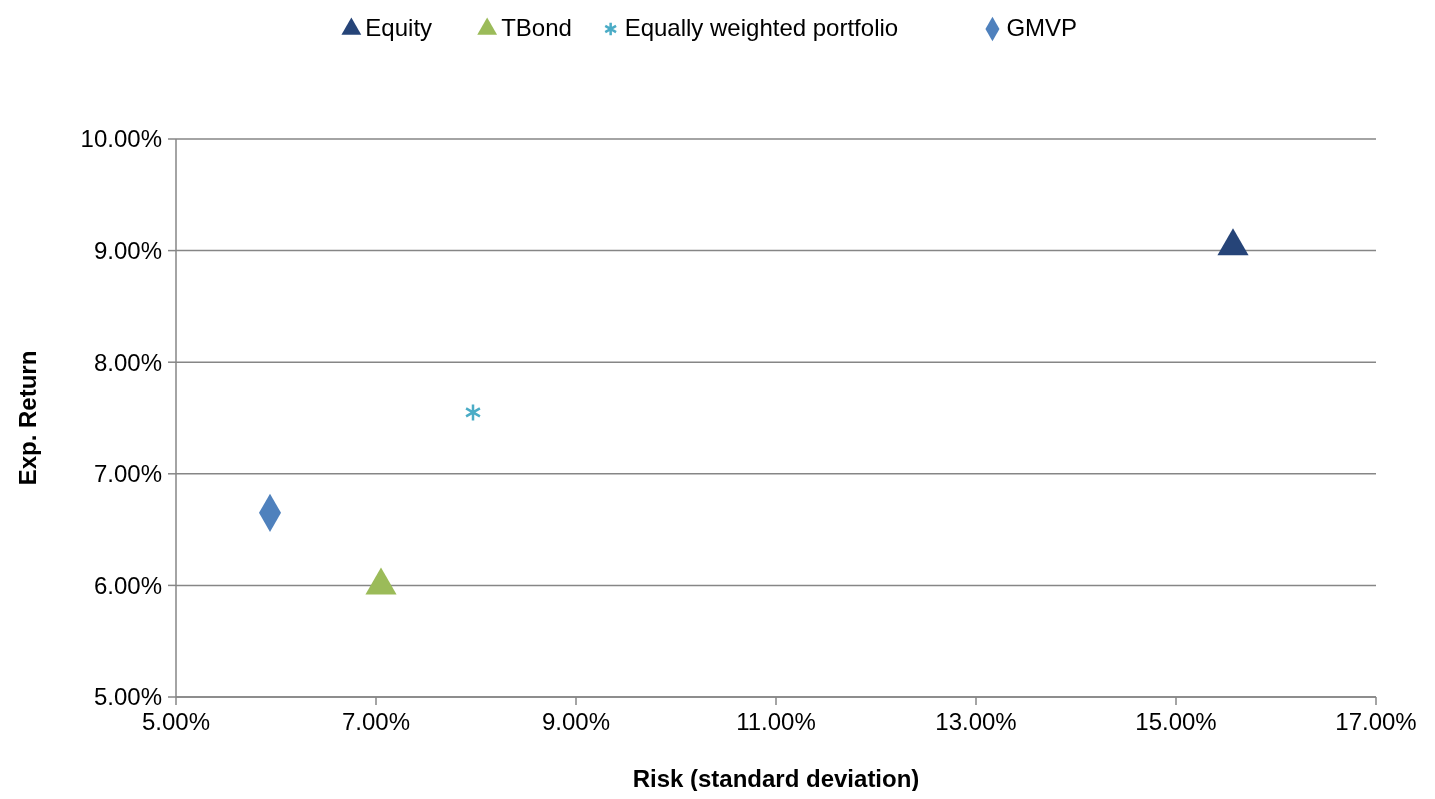 Image resolution: width=1435 pixels, height=799 pixels. What do you see at coordinates (28, 418) in the screenshot?
I see `y-axis-title: Exp. Return` at bounding box center [28, 418].